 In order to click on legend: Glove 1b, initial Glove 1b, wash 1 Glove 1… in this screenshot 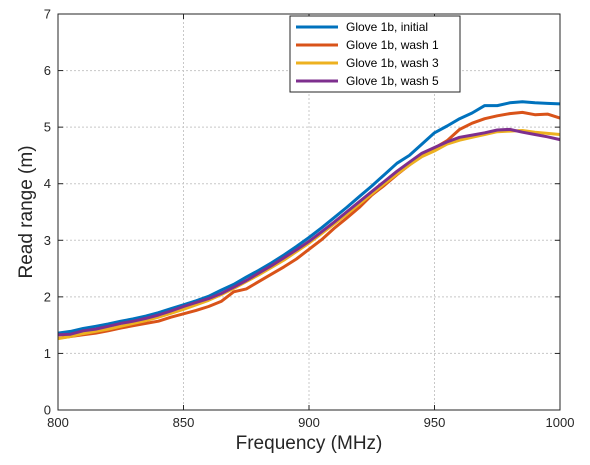, I will do `click(375, 54)`.